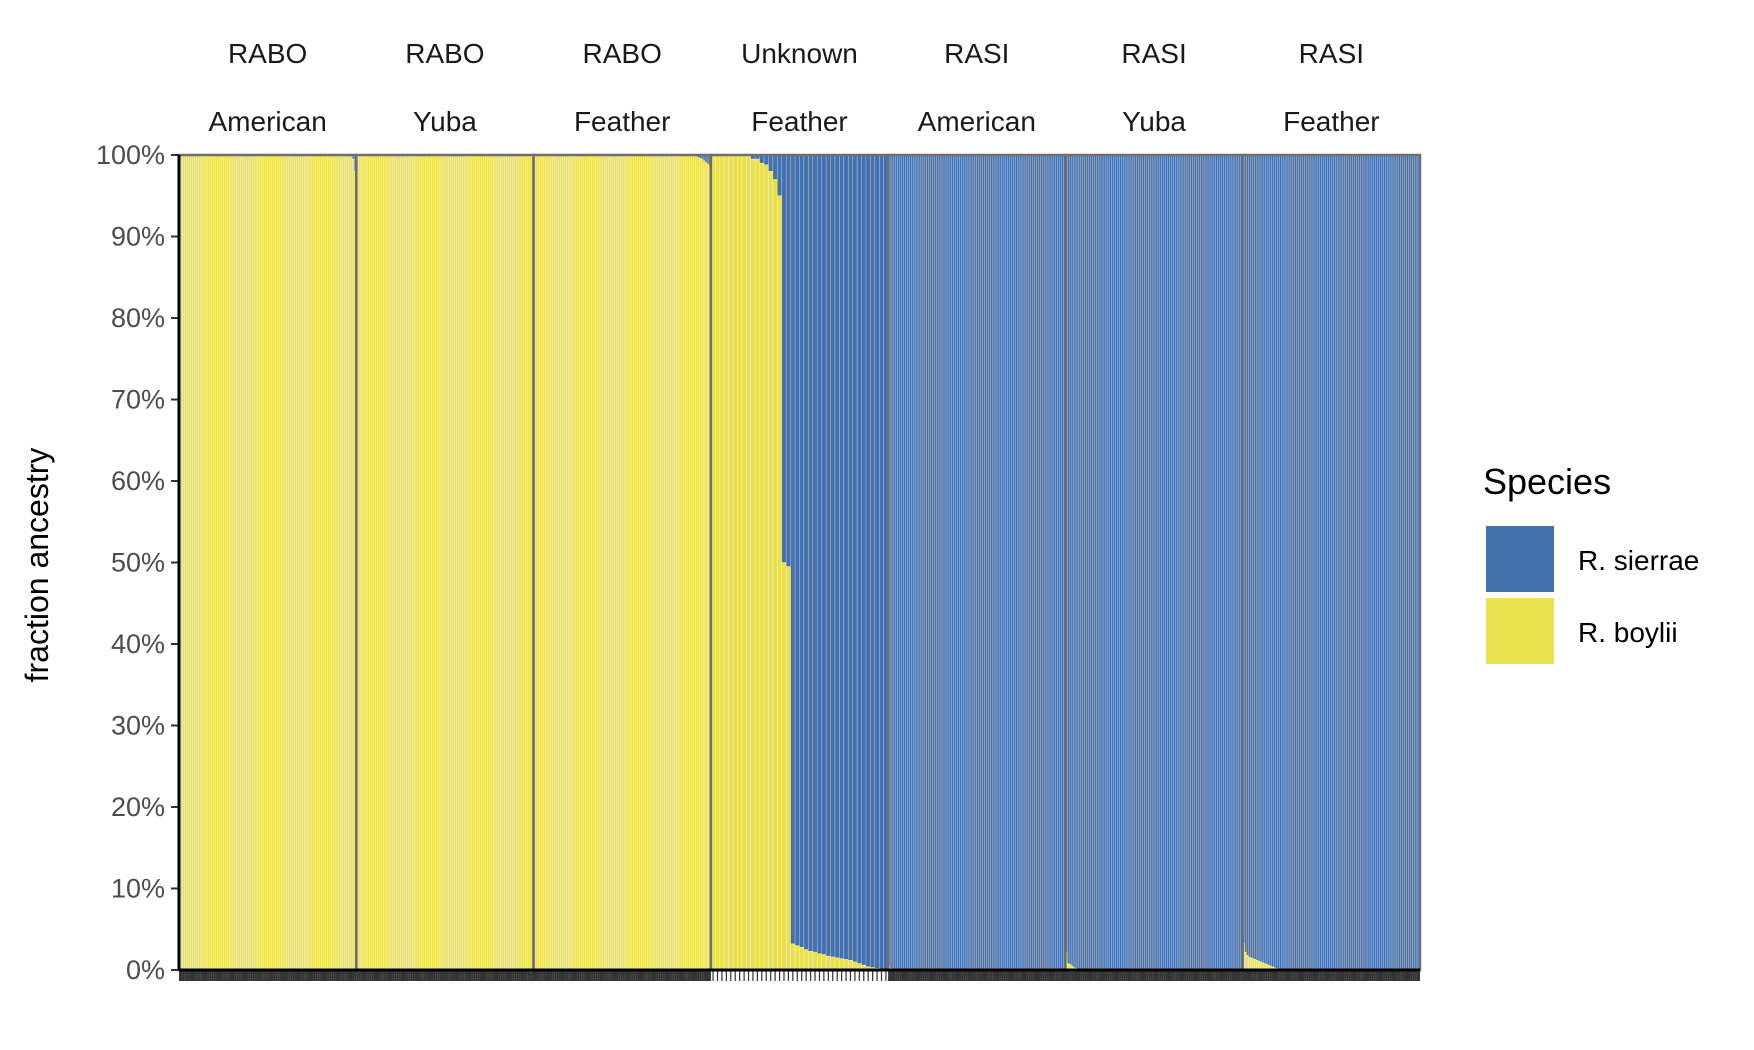  Describe the element at coordinates (799, 121) in the screenshot. I see `strip-label-river: Feather` at that location.